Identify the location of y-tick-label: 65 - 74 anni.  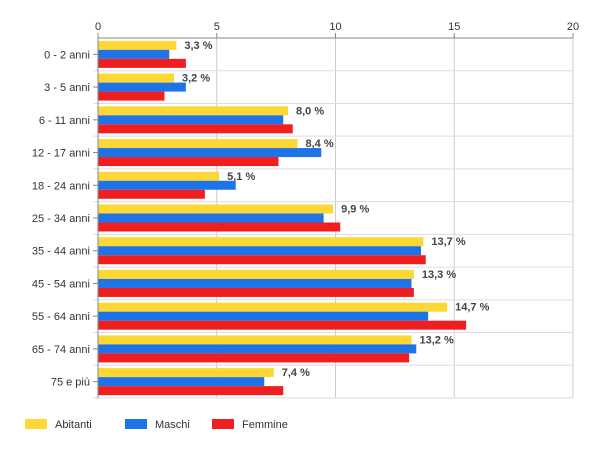
(61, 350).